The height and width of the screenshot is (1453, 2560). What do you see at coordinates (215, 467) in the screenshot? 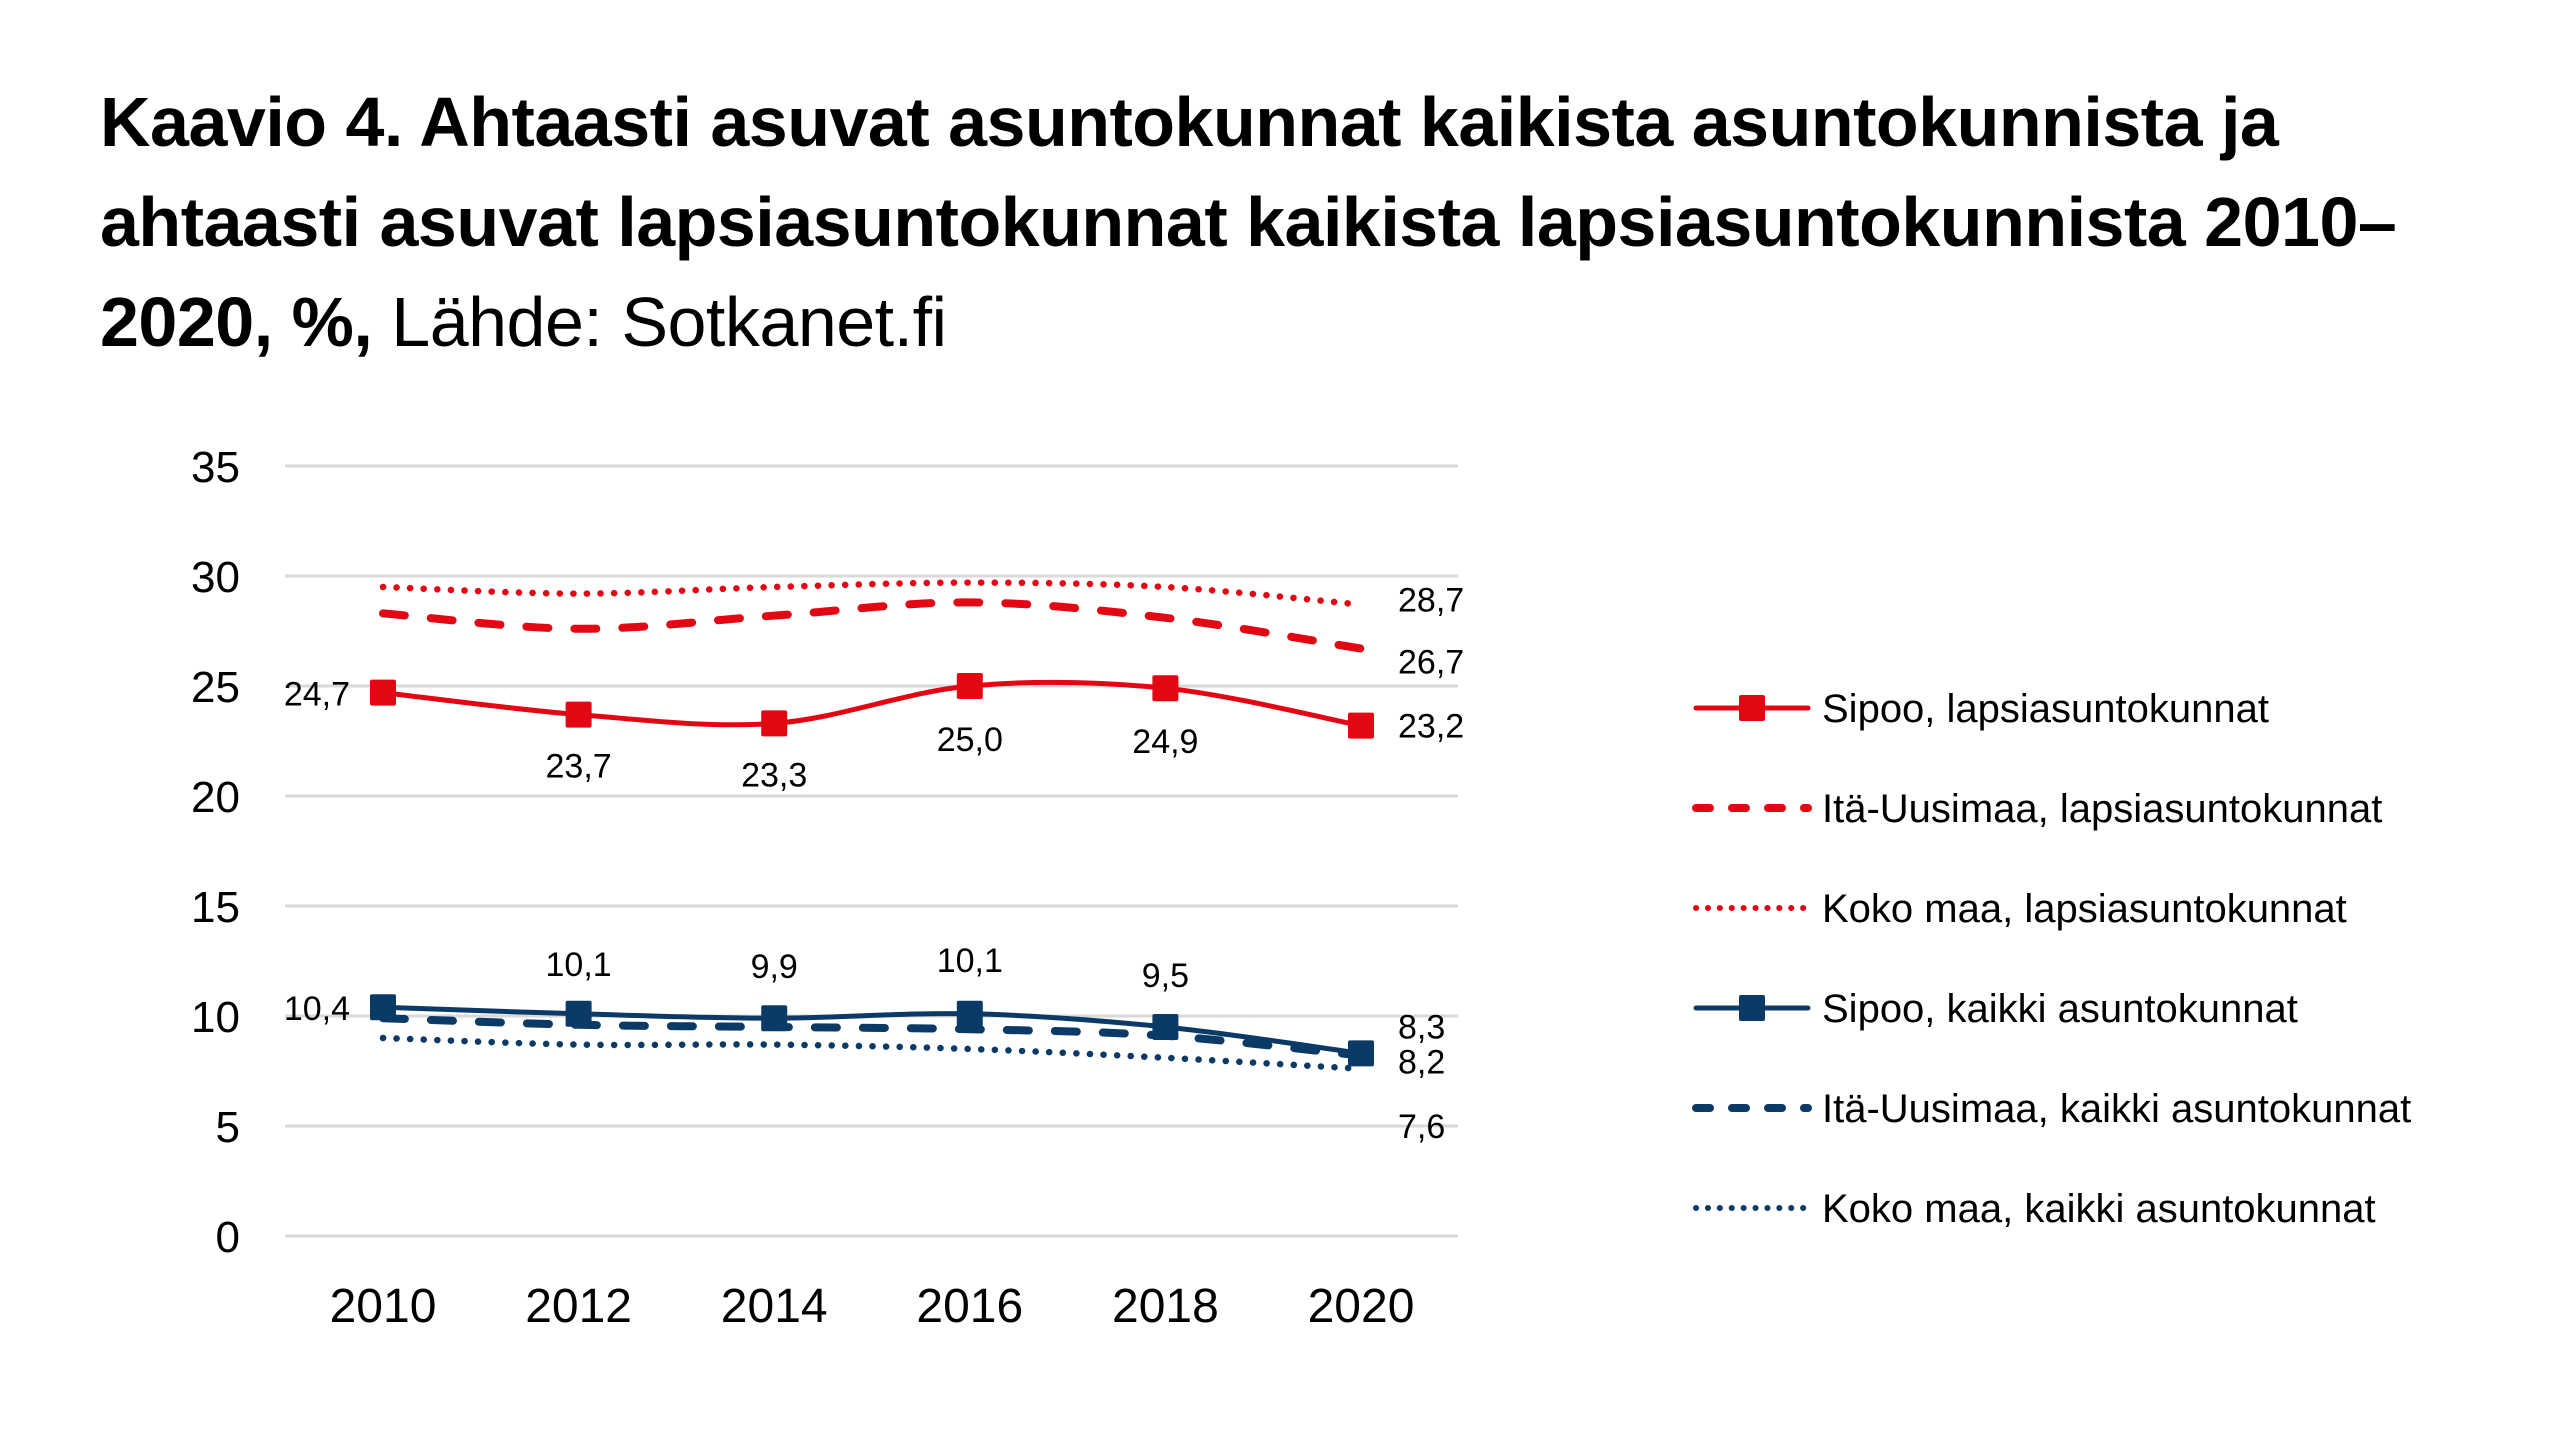
I see `y-tick-label: 35` at bounding box center [215, 467].